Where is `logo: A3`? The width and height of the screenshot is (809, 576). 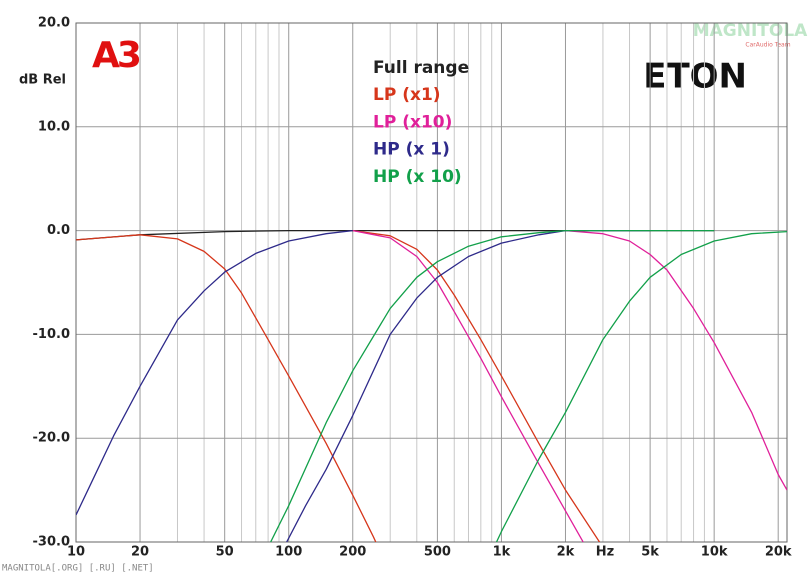
logo: A3 is located at coordinates (116, 55).